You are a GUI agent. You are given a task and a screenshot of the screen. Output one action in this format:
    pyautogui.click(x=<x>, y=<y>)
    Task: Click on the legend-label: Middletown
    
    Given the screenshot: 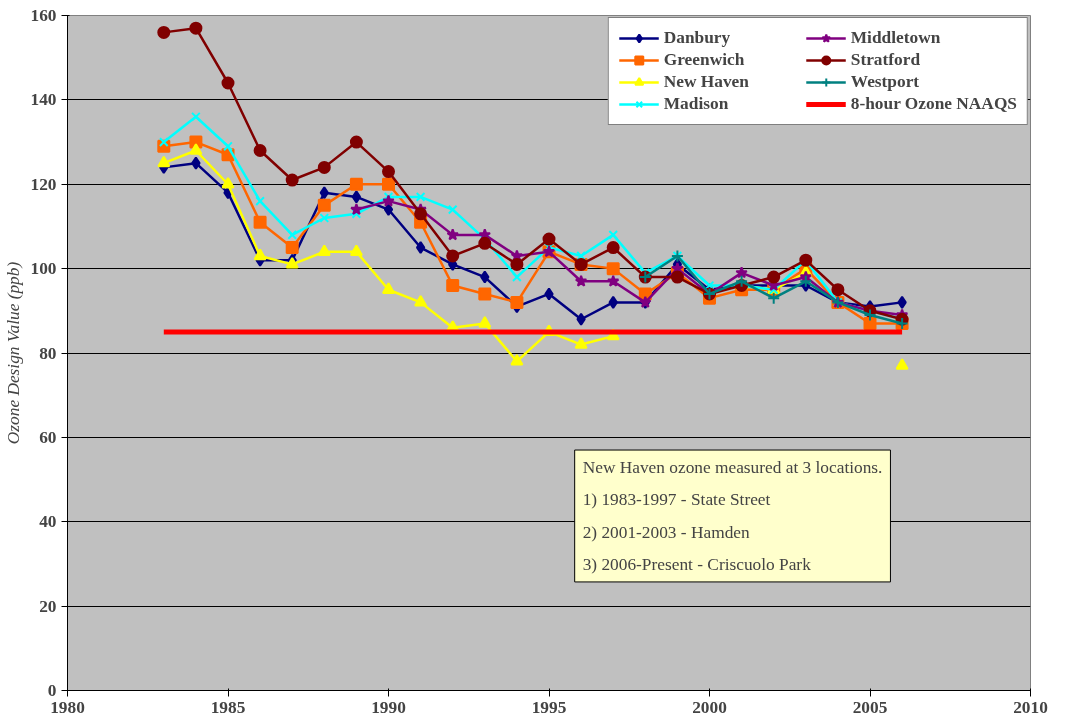 What is the action you would take?
    pyautogui.click(x=896, y=38)
    